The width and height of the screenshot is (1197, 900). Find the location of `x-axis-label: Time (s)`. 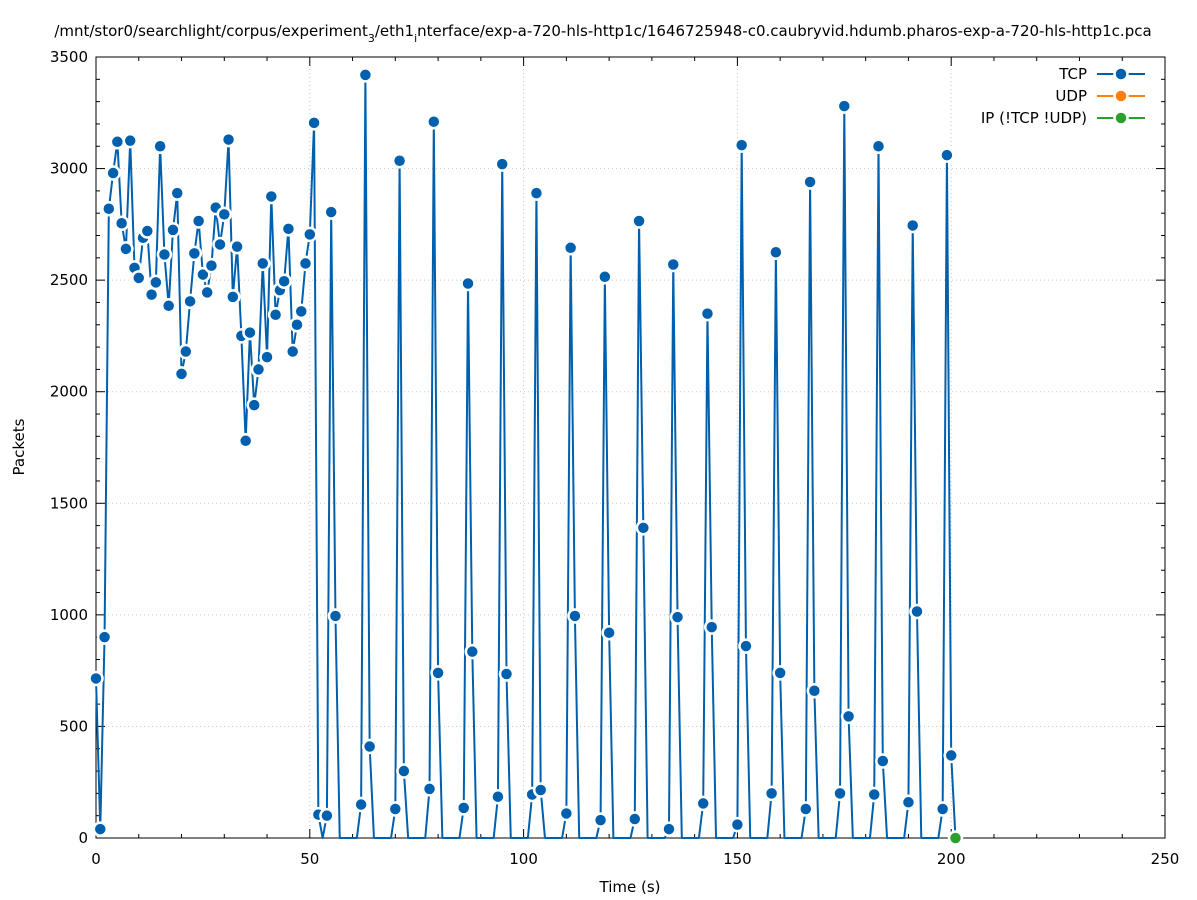

x-axis-label: Time (s) is located at coordinates (630, 887).